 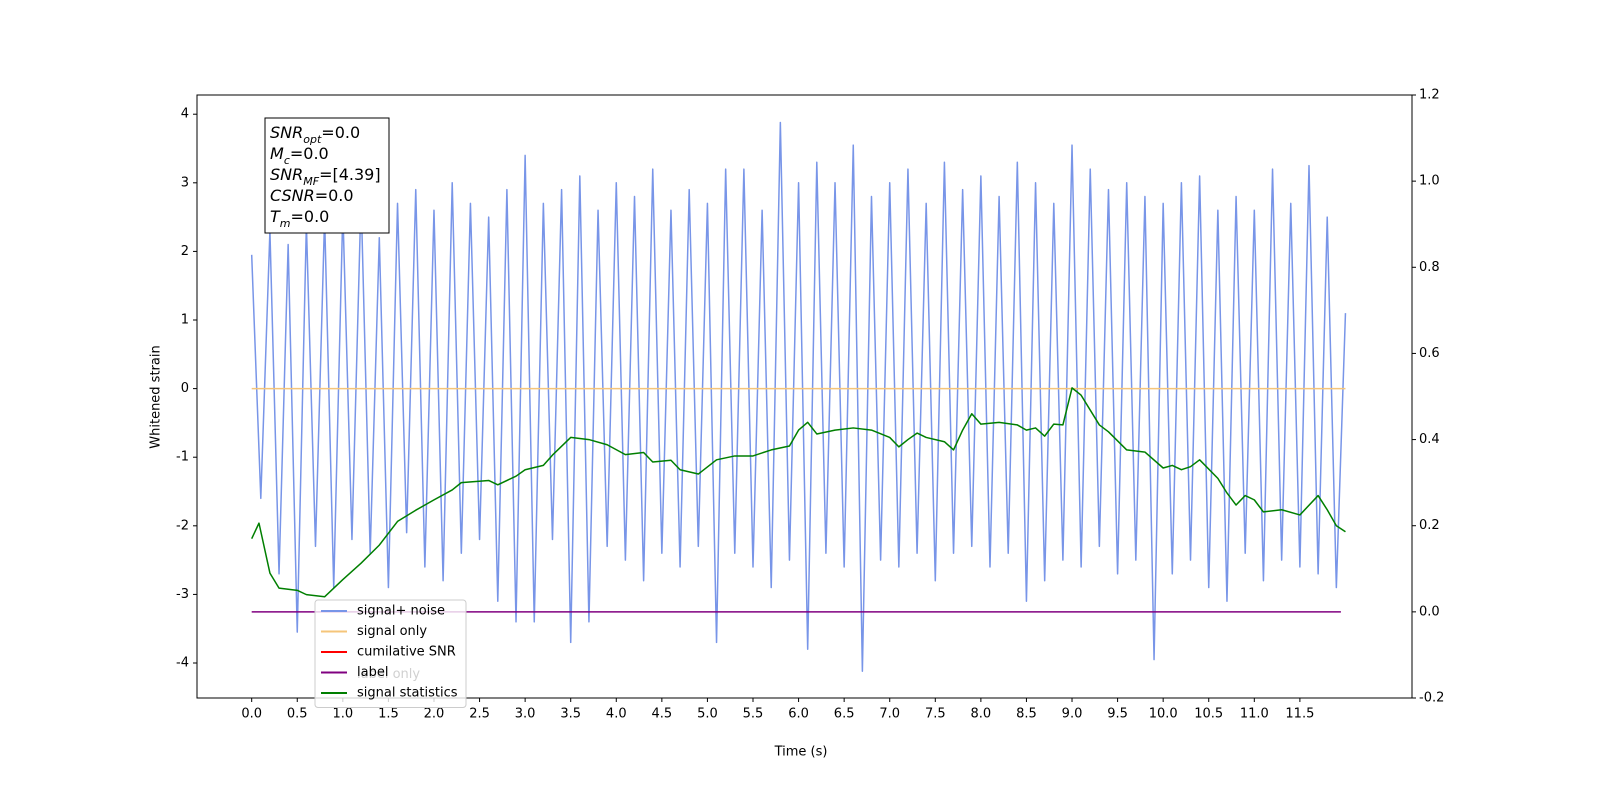 I want to click on x-tick-label: 9.0, so click(x=1072, y=714).